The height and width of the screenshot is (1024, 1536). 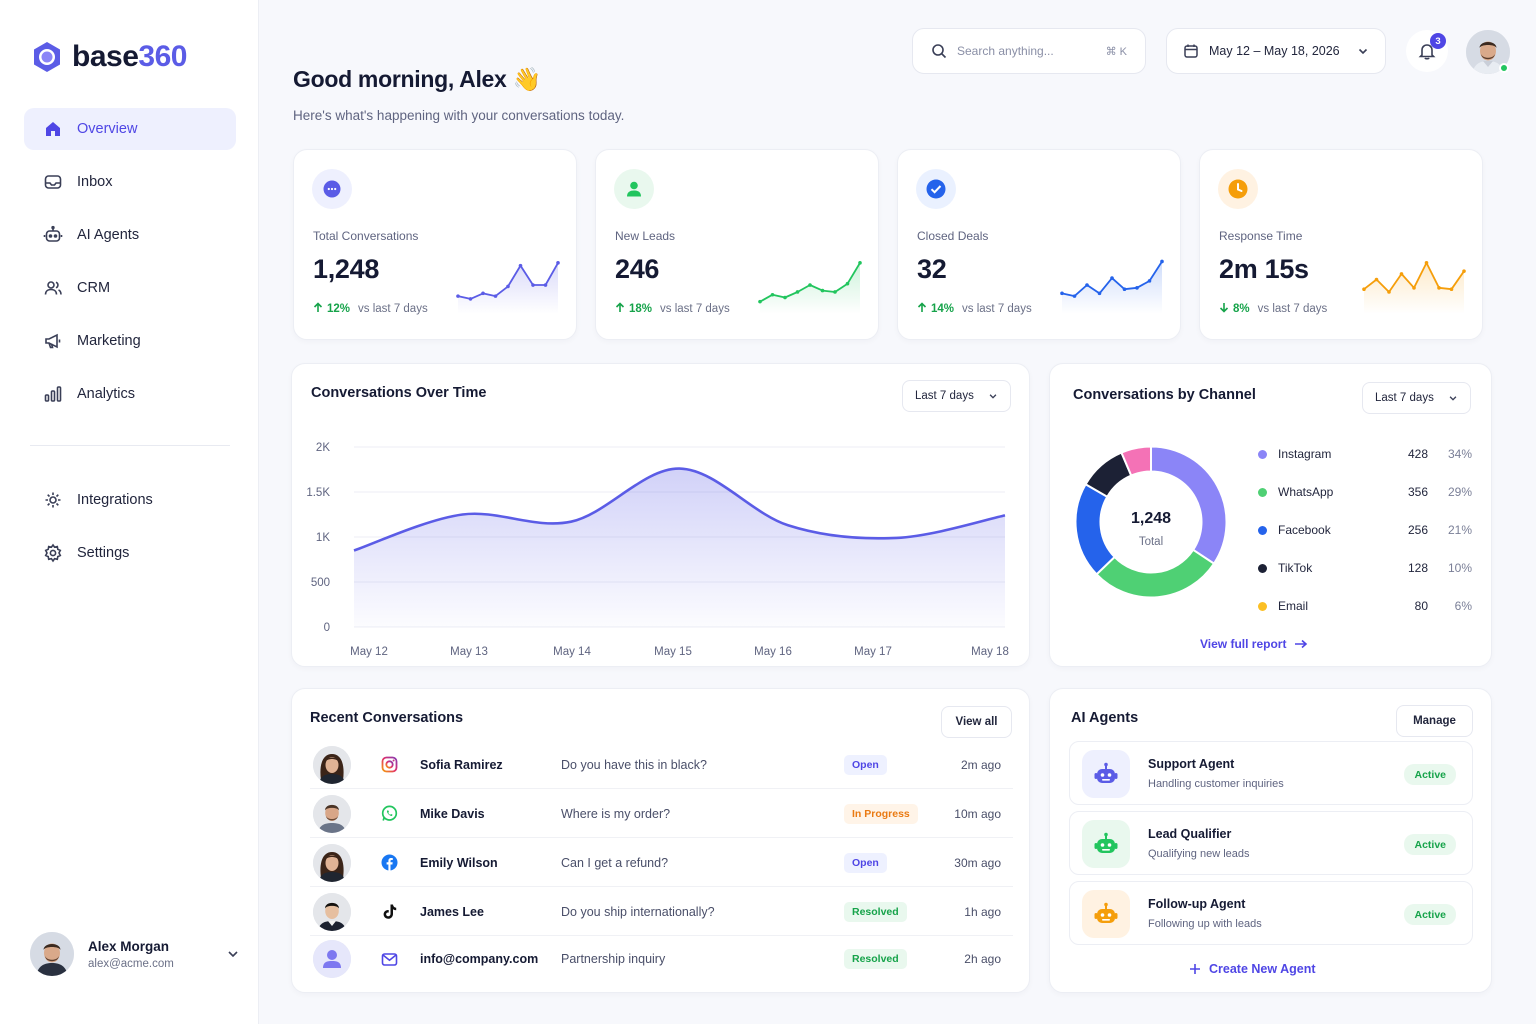 What do you see at coordinates (130, 341) in the screenshot?
I see `sidebar-item-marketing: Marketing` at bounding box center [130, 341].